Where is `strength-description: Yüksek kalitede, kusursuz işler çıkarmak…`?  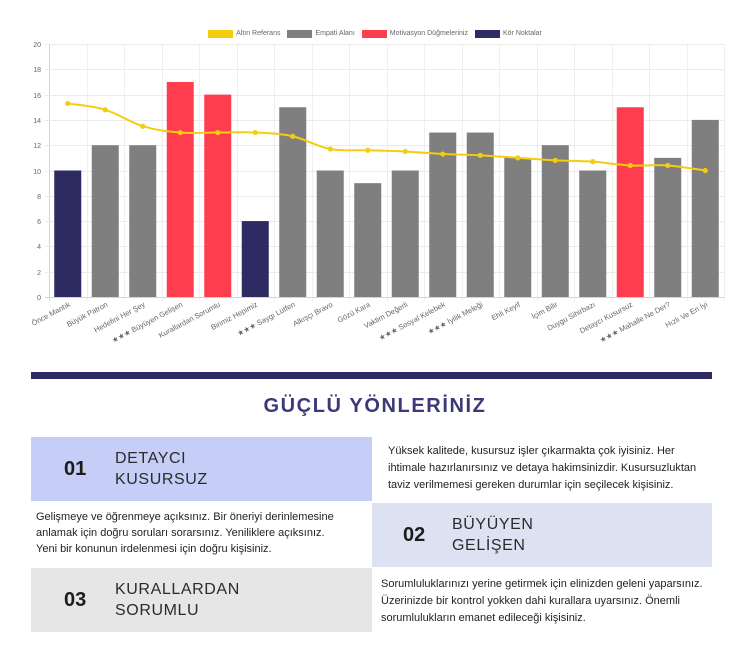
strength-description: Yüksek kalitede, kusursuz işler çıkarmak… is located at coordinates (542, 468).